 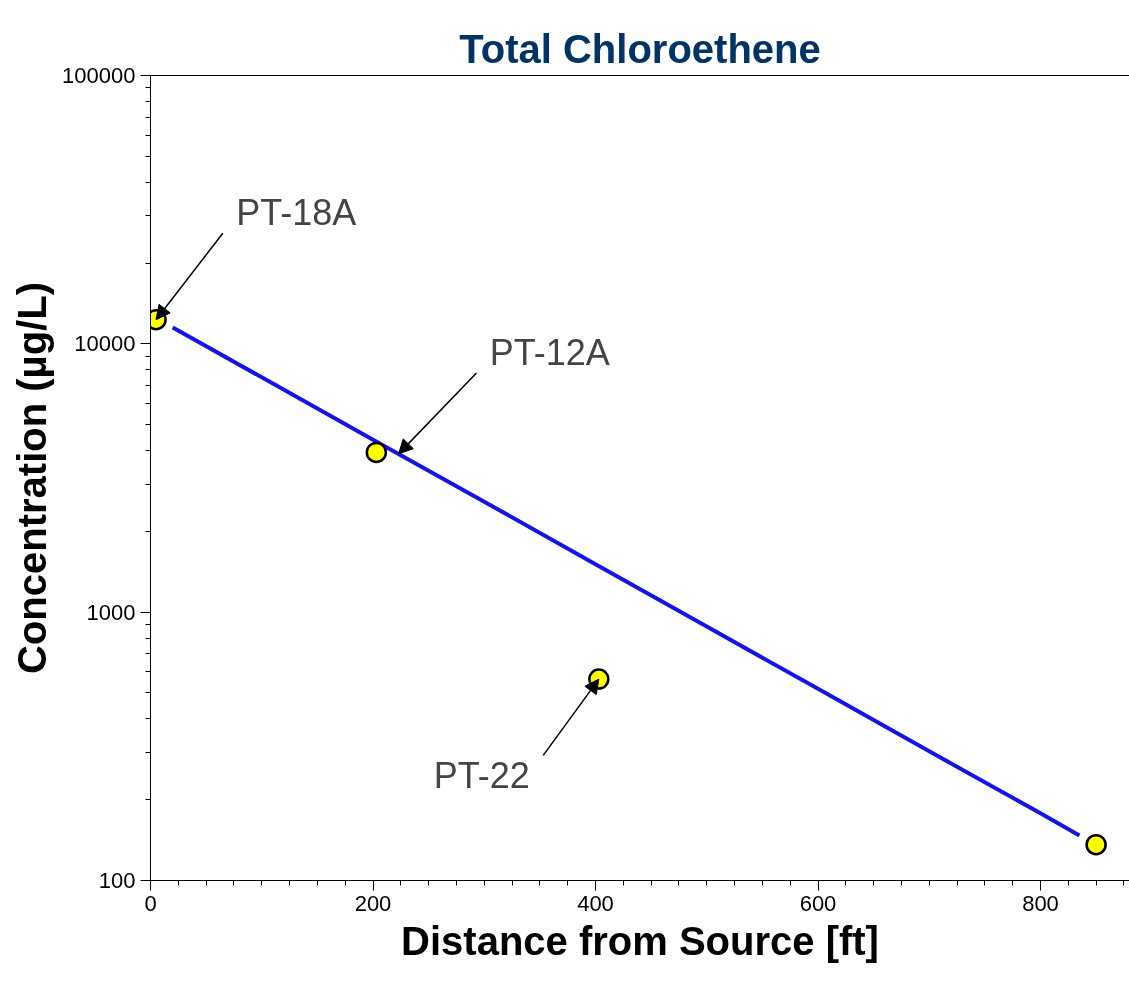 I want to click on x-tick-label: 200, so click(x=373, y=903).